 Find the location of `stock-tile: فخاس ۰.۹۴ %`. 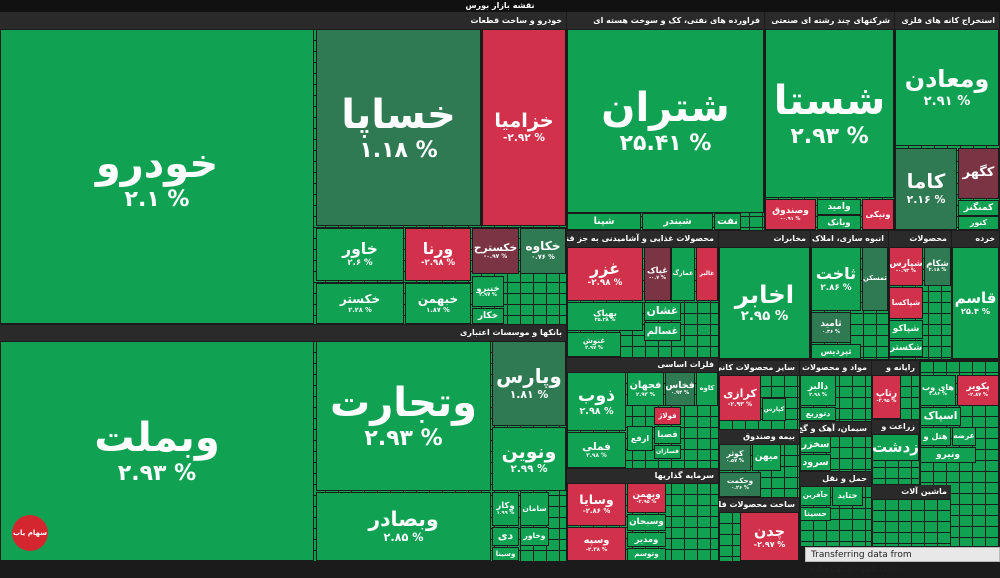

stock-tile: فخاس ۰.۹۴ % is located at coordinates (680, 389).